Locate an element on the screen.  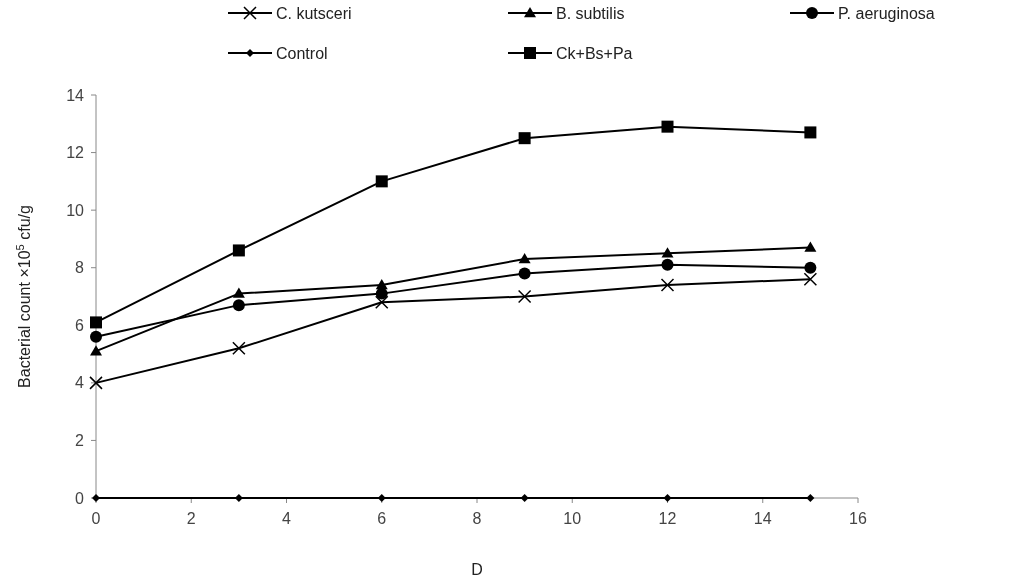
x-tick-label: 12 is located at coordinates (667, 518).